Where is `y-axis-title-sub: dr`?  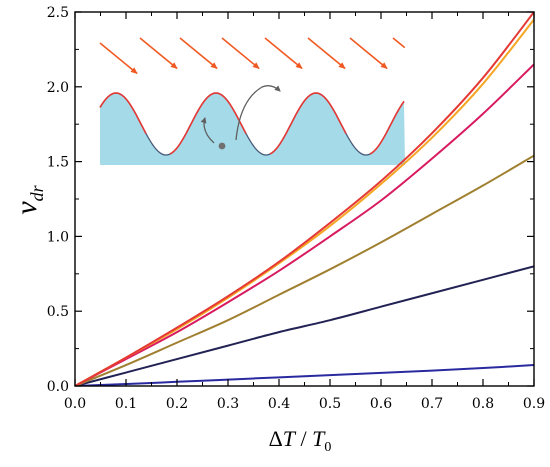 y-axis-title-sub: dr is located at coordinates (37, 192).